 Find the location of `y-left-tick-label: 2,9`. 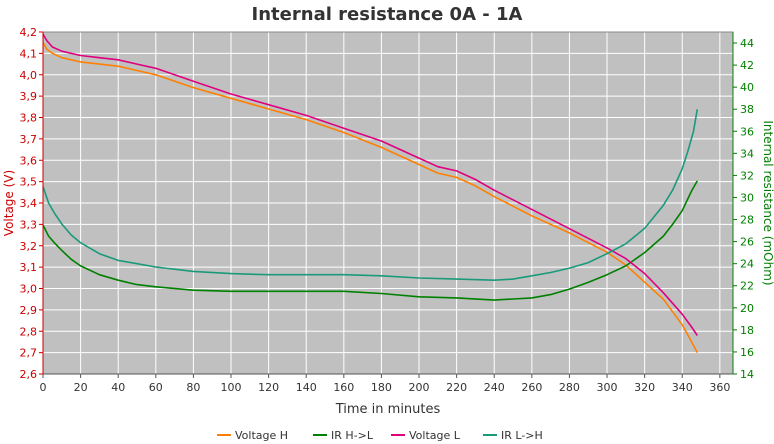

y-left-tick-label: 2,9 is located at coordinates (29, 310).